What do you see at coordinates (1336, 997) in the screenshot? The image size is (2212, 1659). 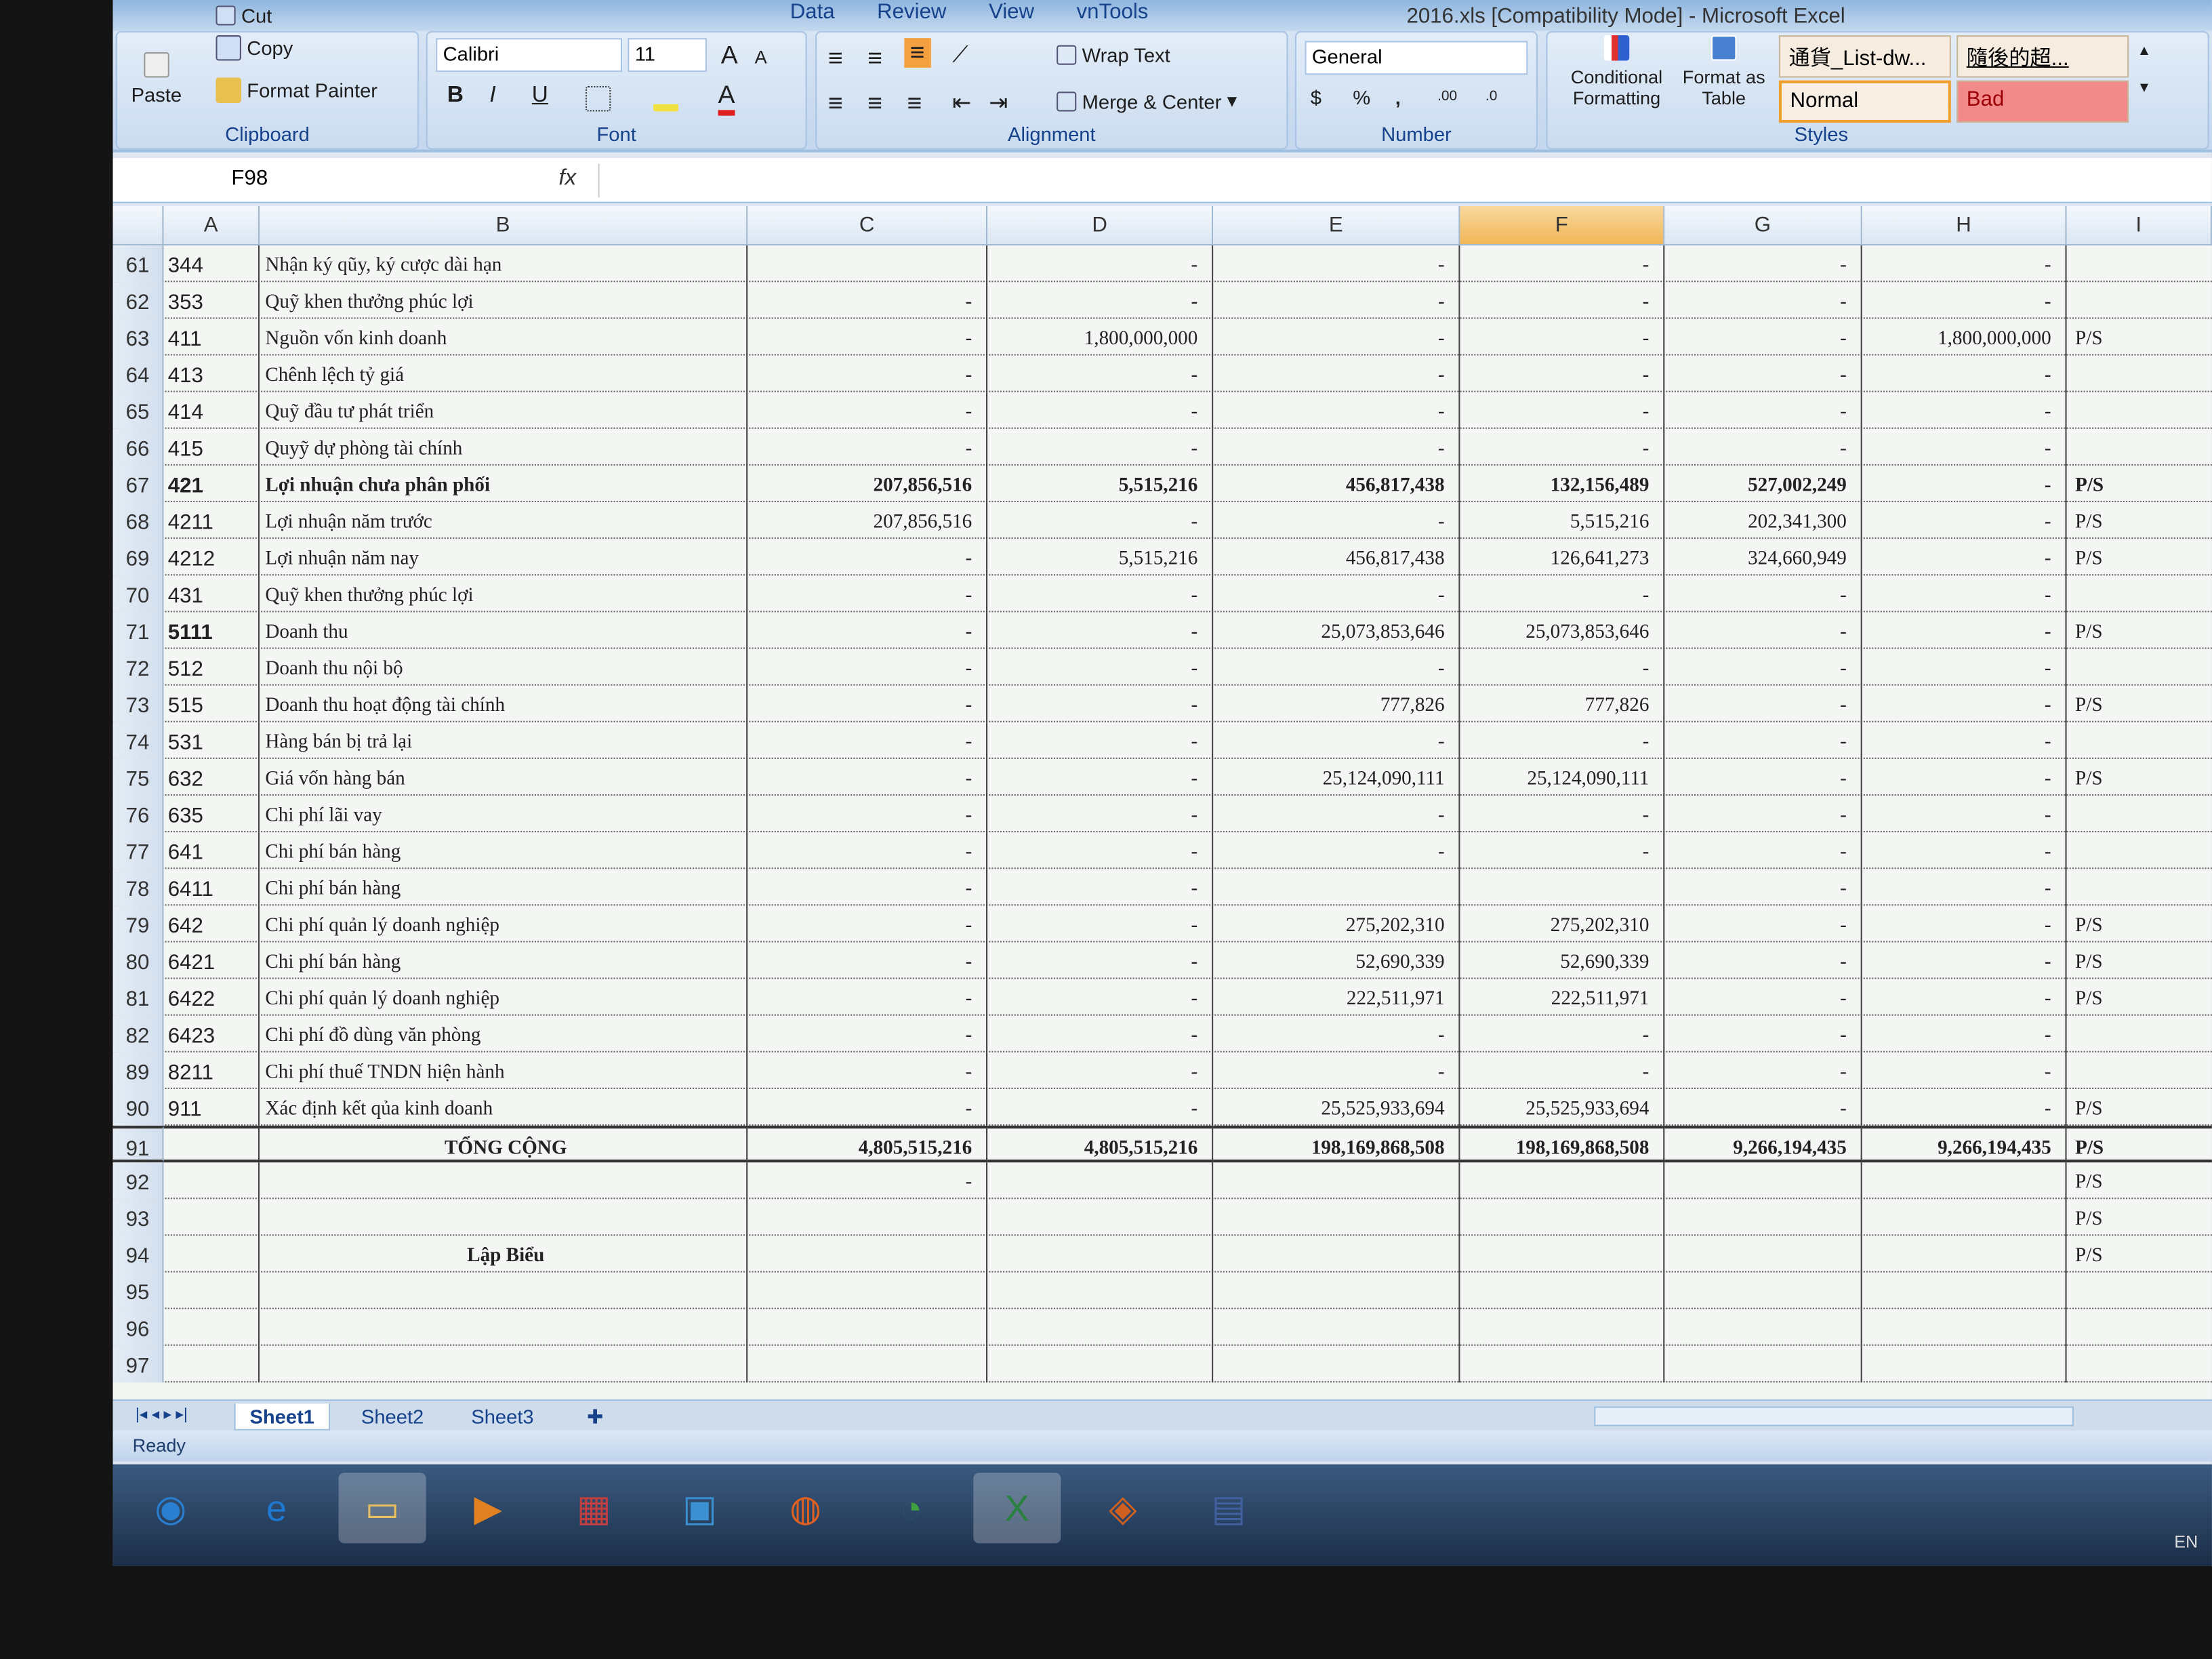 I see `cell-e: 222,511,971` at bounding box center [1336, 997].